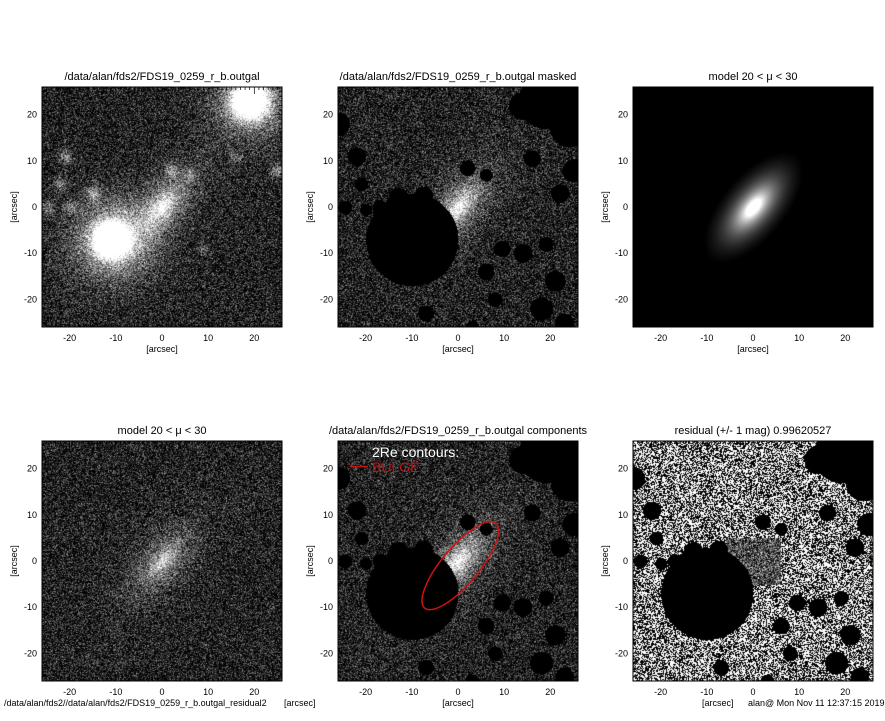 The image size is (885, 721). I want to click on panel-title: /data/alan/fds2/FDS19_0259_r_b.outgal, so click(162, 77).